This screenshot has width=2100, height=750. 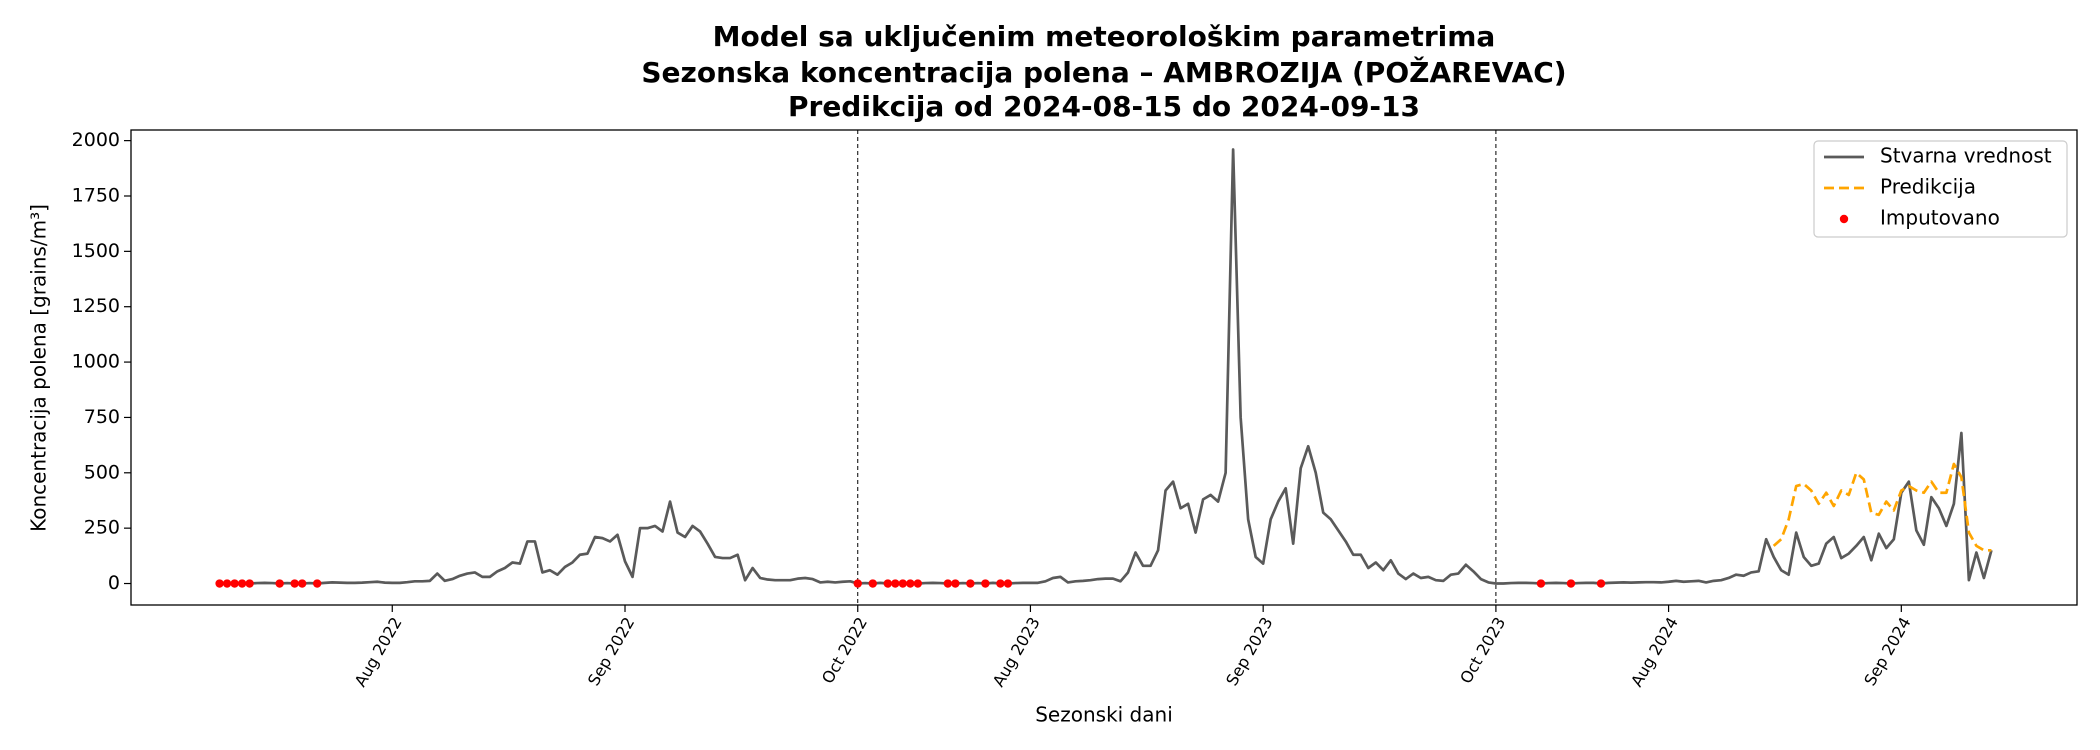 I want to click on chart-title: Predikcija od 2024-08-15 do 2024-09-13, so click(x=1104, y=106).